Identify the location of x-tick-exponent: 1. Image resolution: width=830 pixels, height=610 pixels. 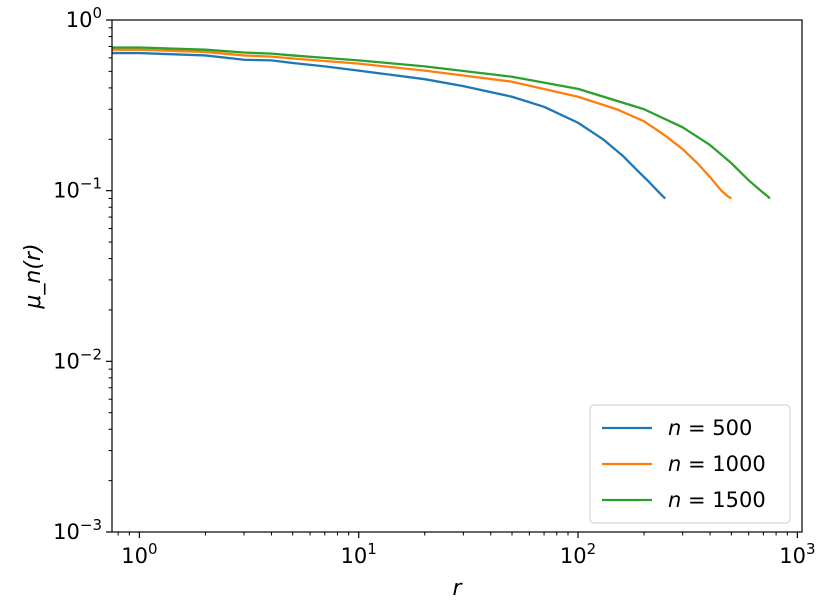
(372, 549).